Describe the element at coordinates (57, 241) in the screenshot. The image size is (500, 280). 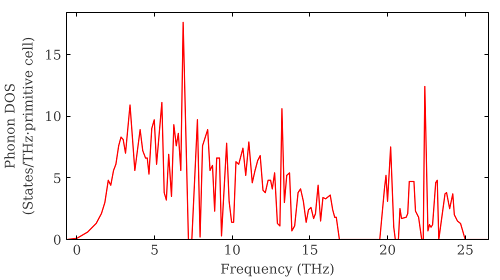
I see `y-tick-label: 0` at that location.